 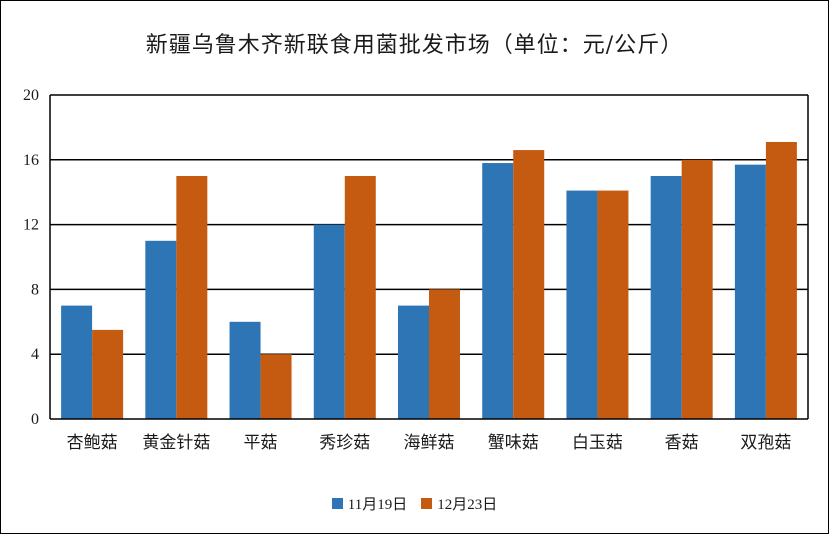 I want to click on category-label: 杏鲍菇, so click(x=92, y=443).